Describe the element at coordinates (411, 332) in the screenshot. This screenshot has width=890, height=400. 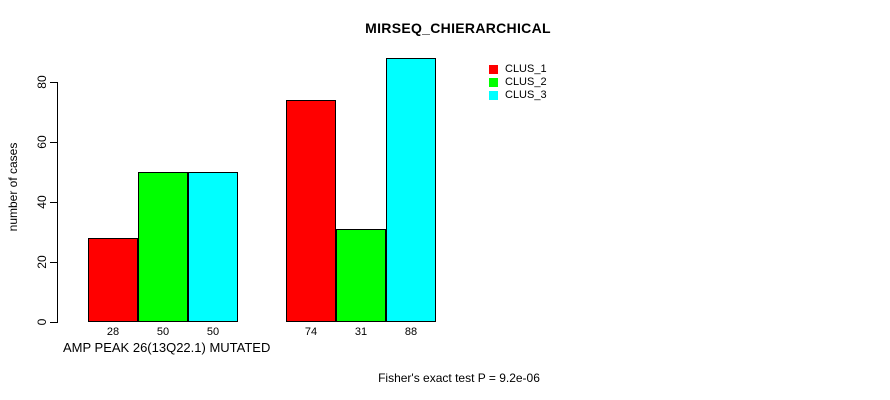
I see `bar-value-label-clus_3-group2: 88` at that location.